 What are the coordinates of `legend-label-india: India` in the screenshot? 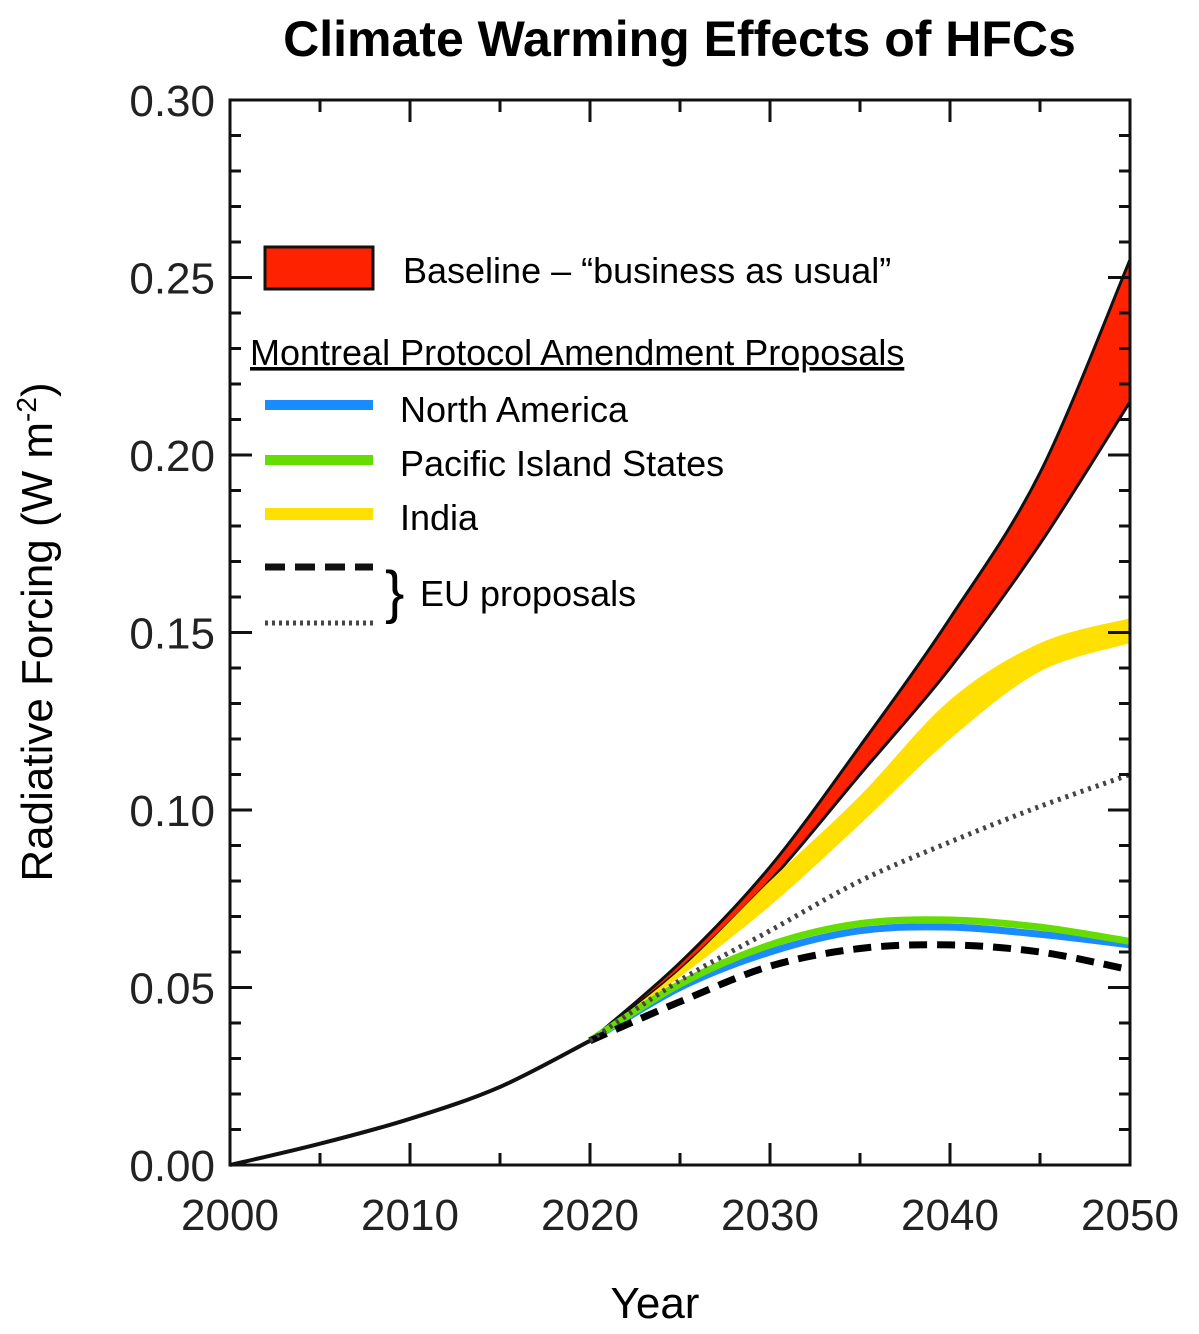 It's located at (439, 517).